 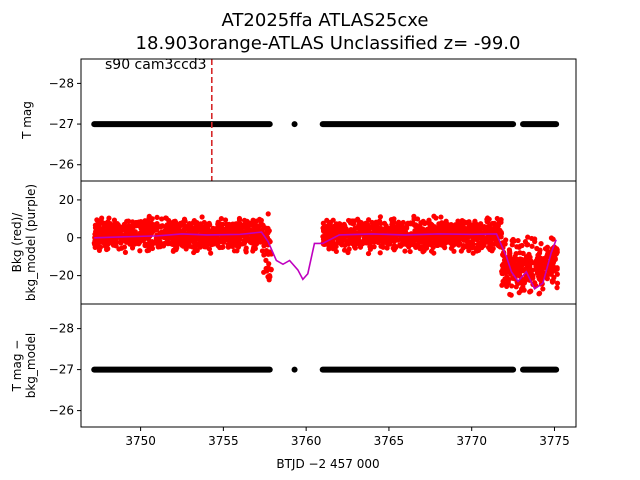 What do you see at coordinates (294, 124) in the screenshot?
I see `flux-point` at bounding box center [294, 124].